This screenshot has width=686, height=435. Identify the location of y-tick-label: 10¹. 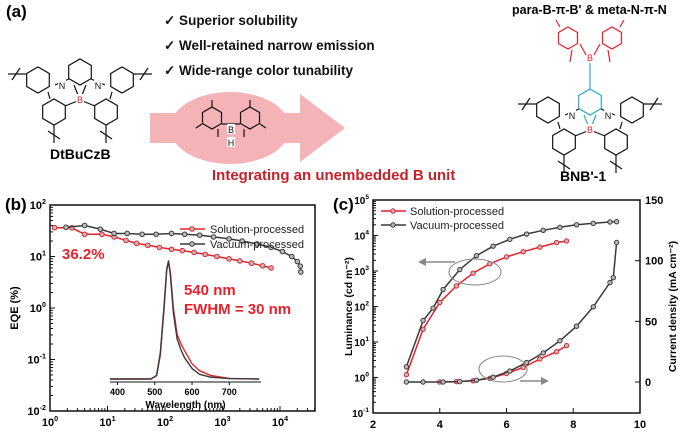
(38, 257).